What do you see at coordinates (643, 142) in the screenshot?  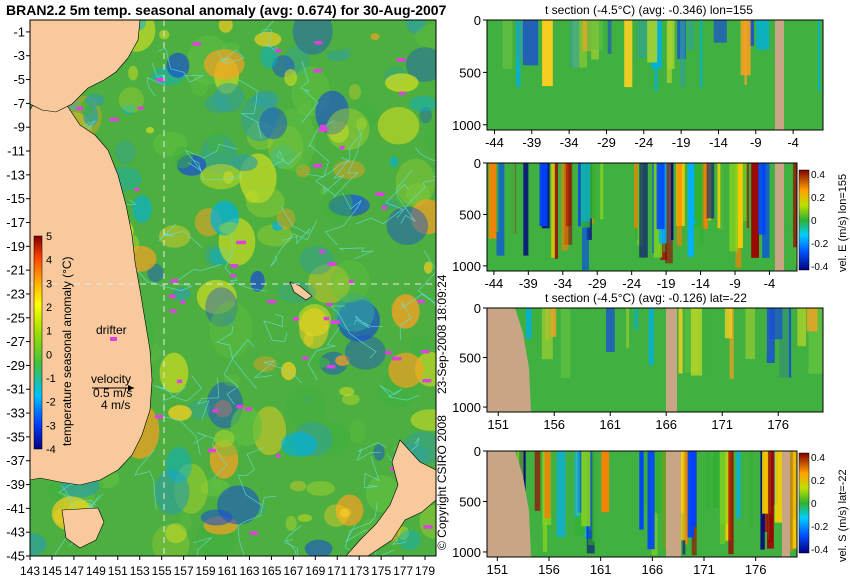 I see `section1-x-tick-label: -24` at bounding box center [643, 142].